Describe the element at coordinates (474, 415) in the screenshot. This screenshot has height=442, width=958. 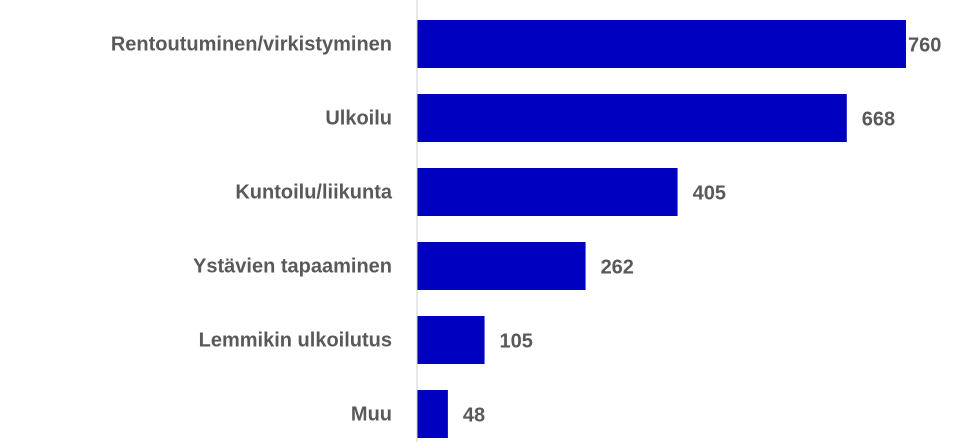
I see `value-label: 48` at that location.